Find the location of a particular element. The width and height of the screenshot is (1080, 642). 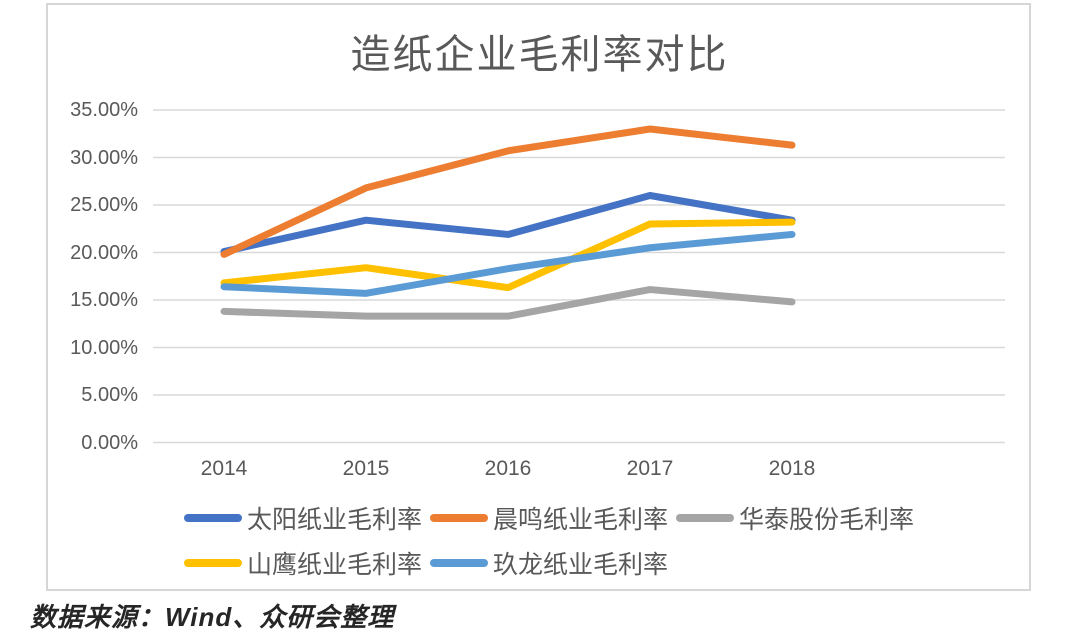

legend-row: 山鹰纸业毛利率 玖龙纸业毛利率 is located at coordinates (544, 563).